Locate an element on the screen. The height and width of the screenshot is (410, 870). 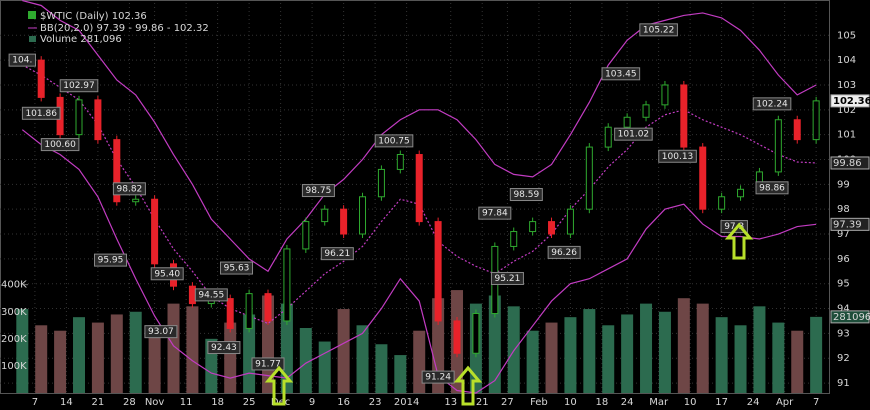
annotation-label: 98.59 is located at coordinates (526, 195).